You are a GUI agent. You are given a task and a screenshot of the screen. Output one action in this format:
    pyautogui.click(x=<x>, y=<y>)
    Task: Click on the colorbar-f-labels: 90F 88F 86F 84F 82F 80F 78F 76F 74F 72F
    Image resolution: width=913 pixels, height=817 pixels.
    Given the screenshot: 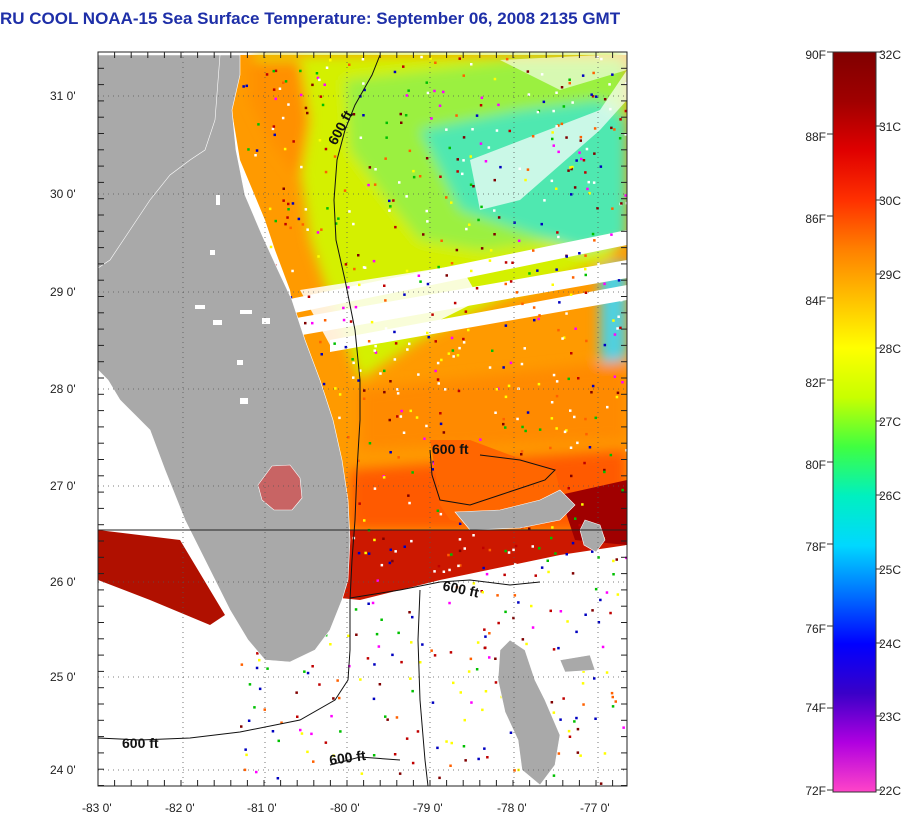 What is the action you would take?
    pyautogui.click(x=815, y=423)
    